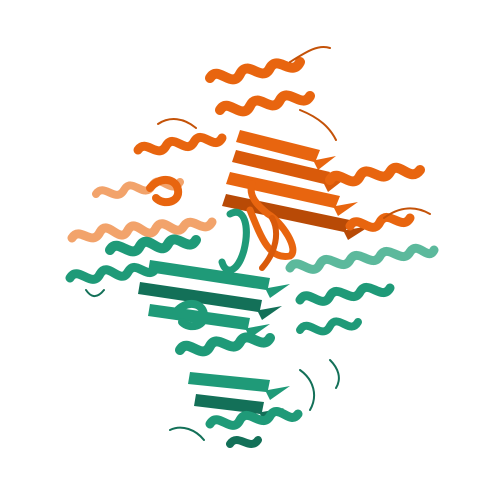 The image size is (500, 500). What do you see at coordinates (255, 71) in the screenshot?
I see `orange-top-helix` at bounding box center [255, 71].